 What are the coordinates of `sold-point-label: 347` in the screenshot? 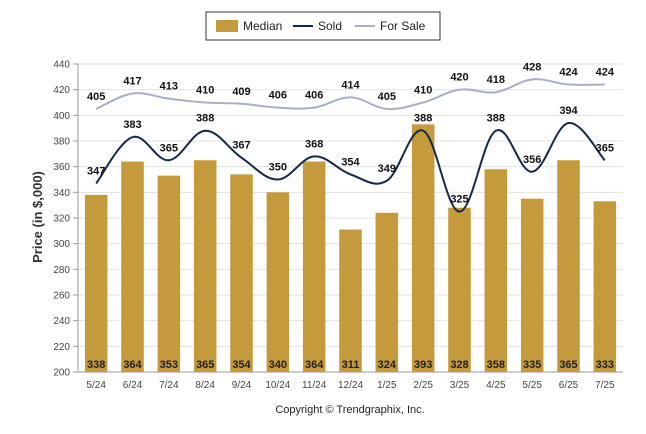 It's located at (96, 171).